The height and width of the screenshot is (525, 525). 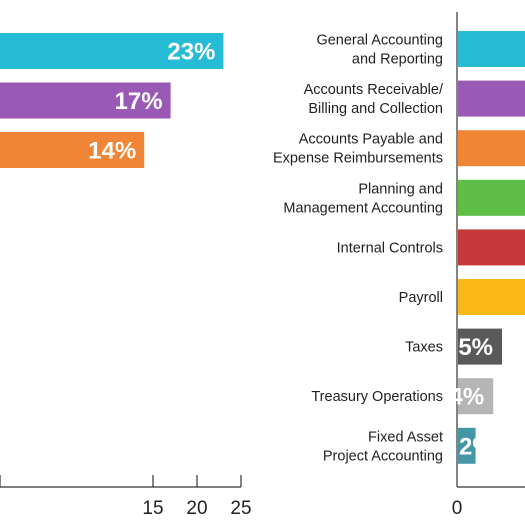 What do you see at coordinates (379, 41) in the screenshot?
I see `category-label-1-line-1: General Accounting` at bounding box center [379, 41].